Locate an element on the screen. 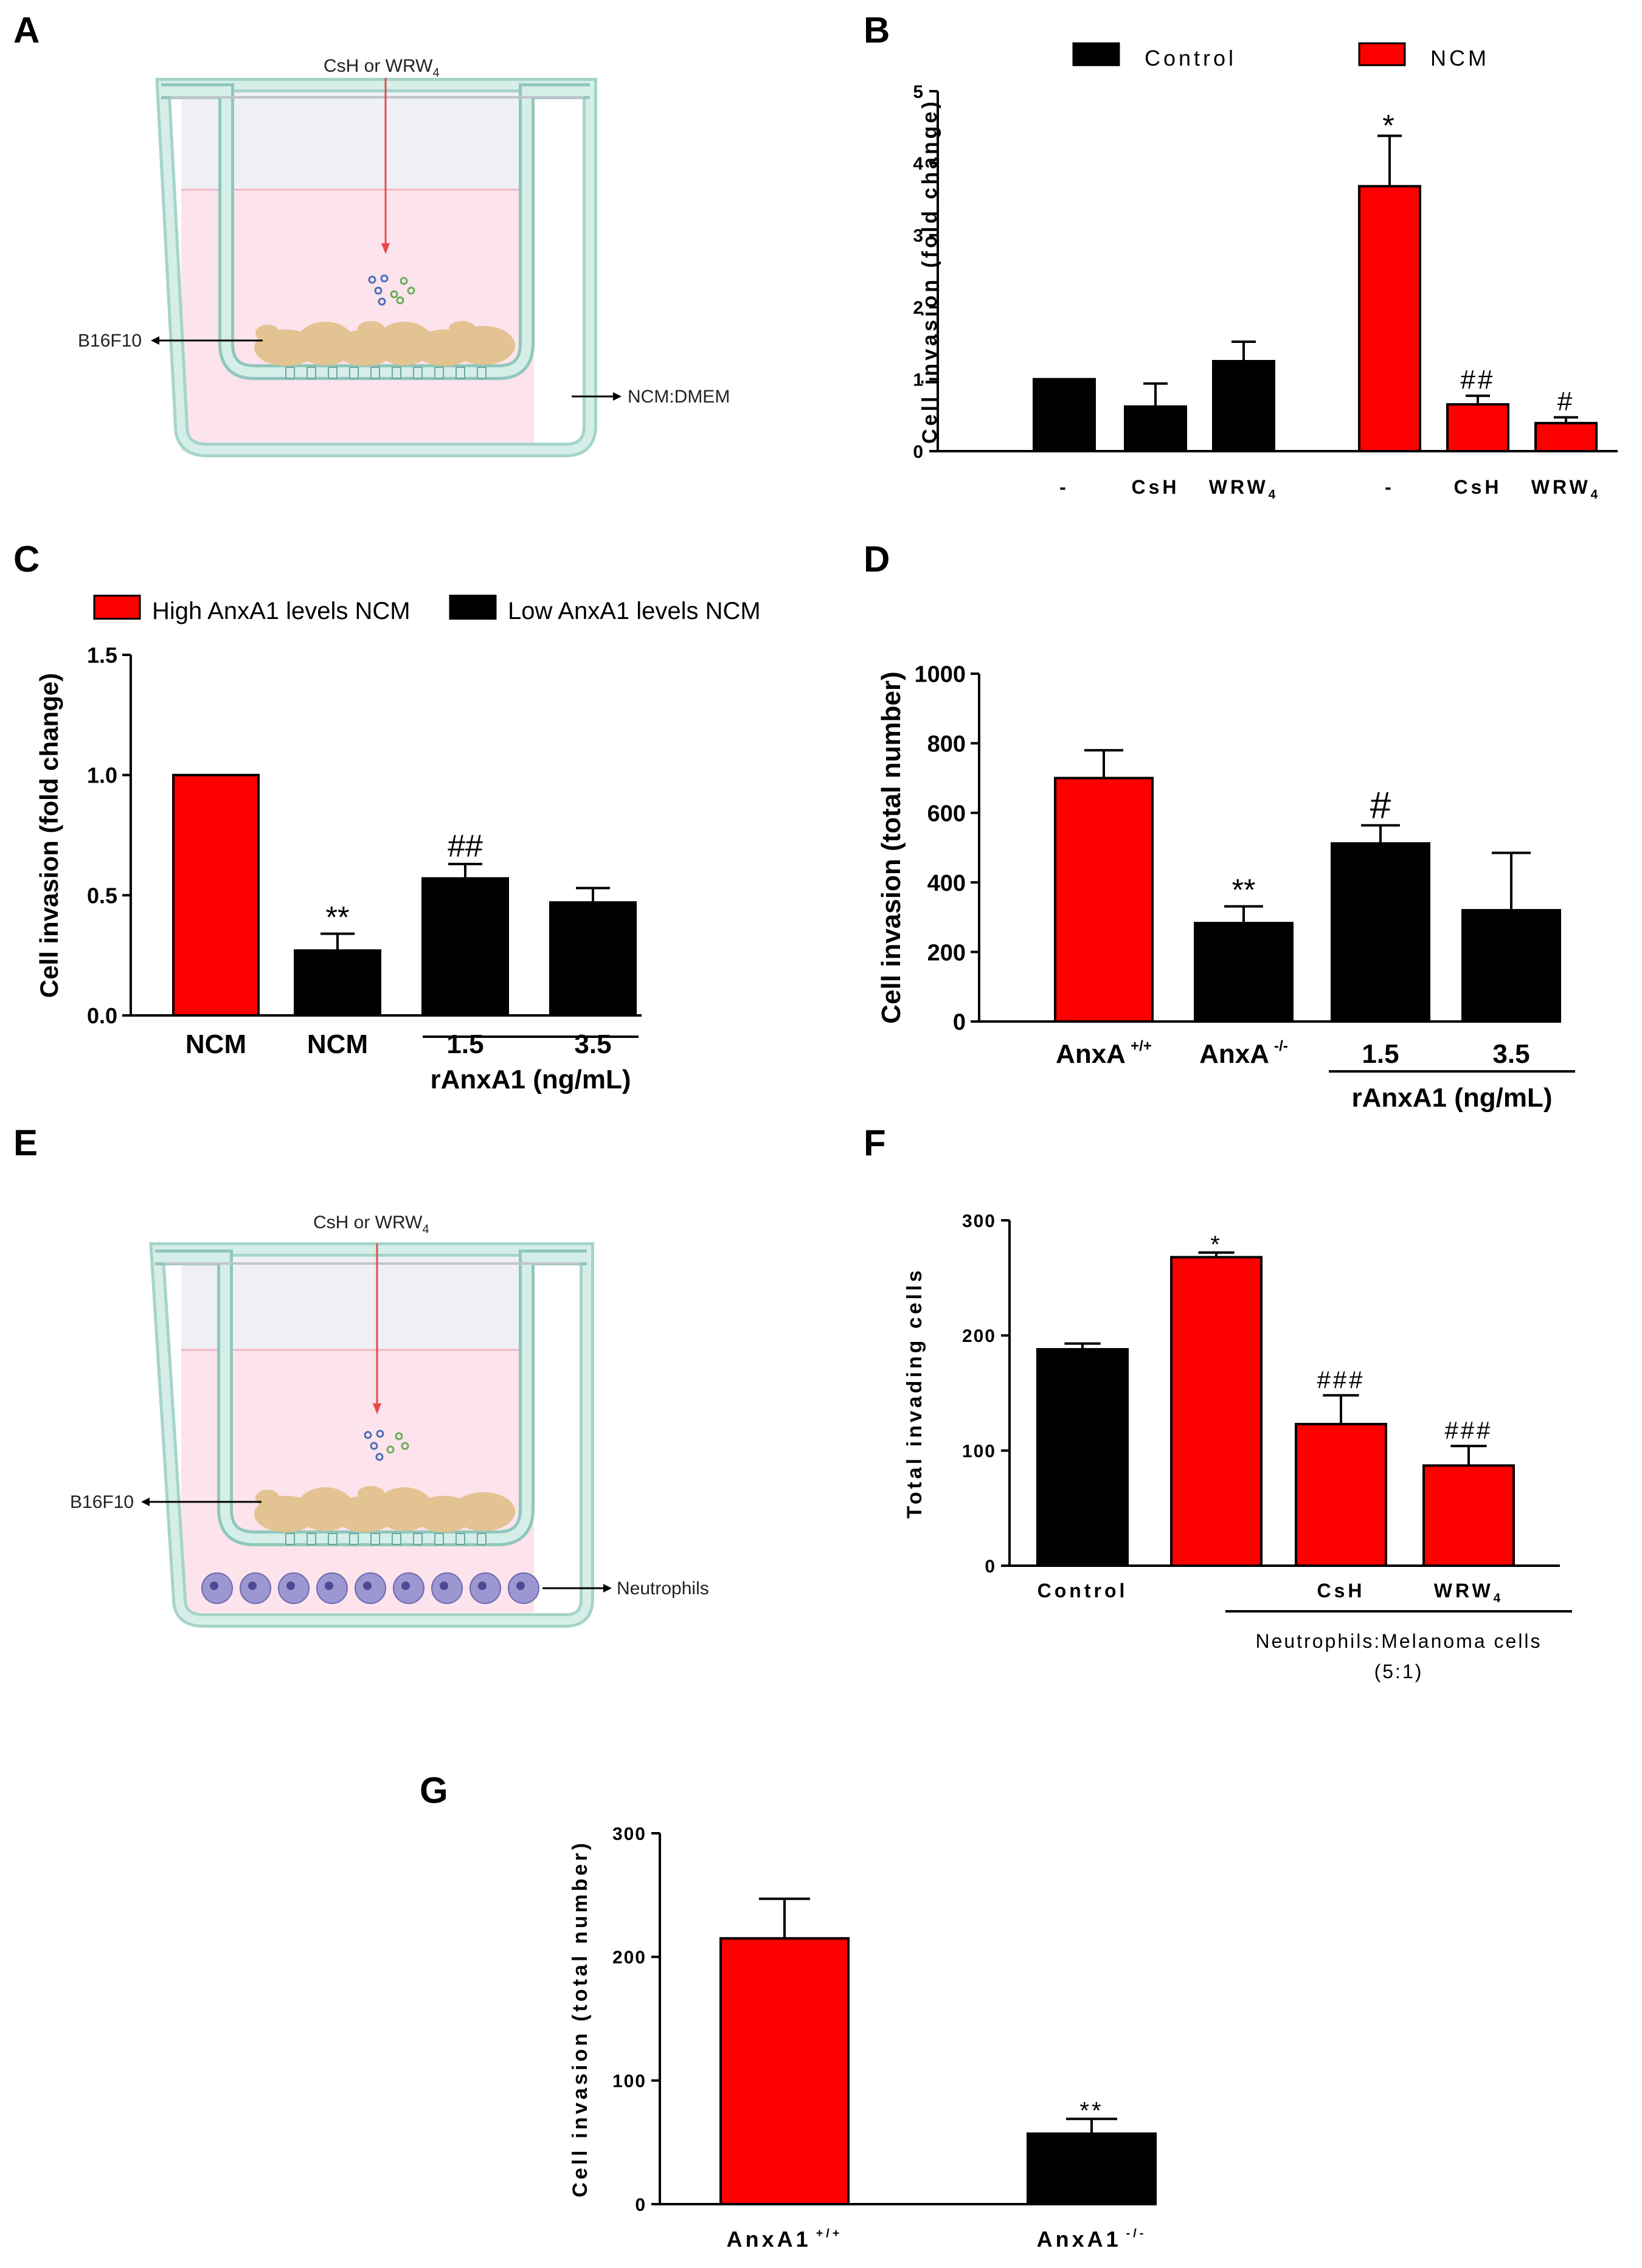 This screenshot has width=1642, height=2268. panel-label-g: G is located at coordinates (434, 1790).